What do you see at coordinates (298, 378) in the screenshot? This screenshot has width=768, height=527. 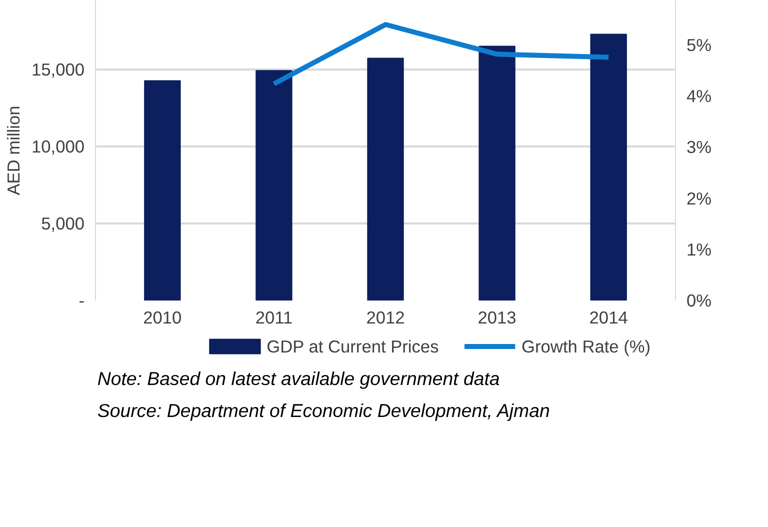 I see `text: Note: Based on latest available government data` at bounding box center [298, 378].